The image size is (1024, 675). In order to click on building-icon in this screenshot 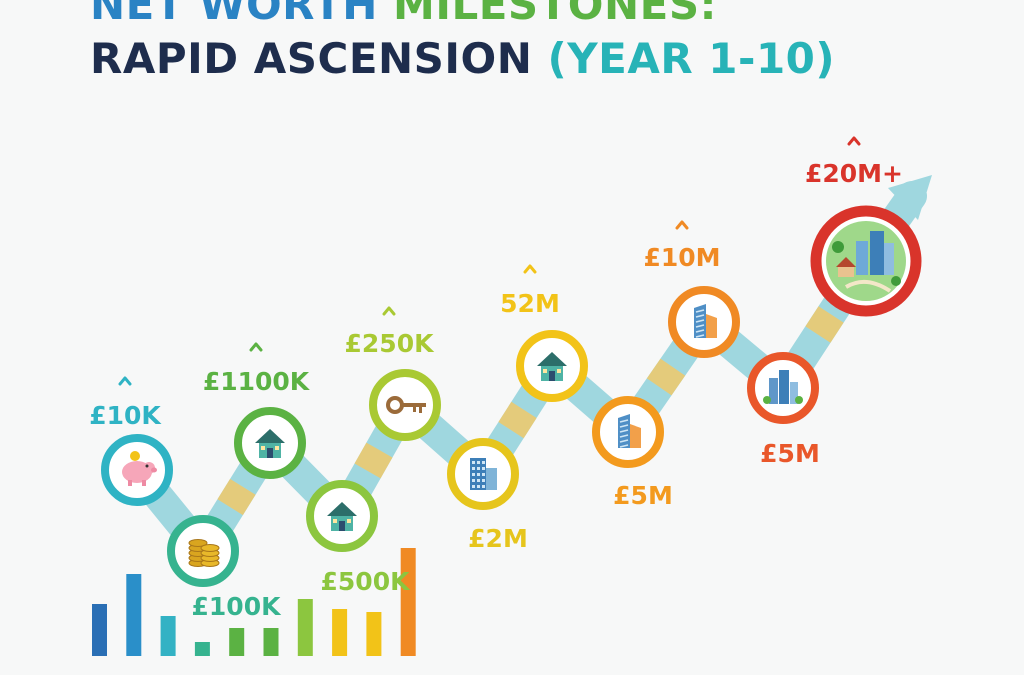, I will do `click(483, 474)`.